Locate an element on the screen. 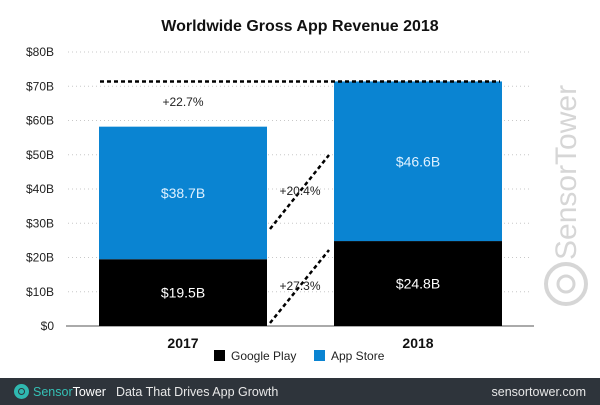 This screenshot has height=405, width=600. legend-label: App Store is located at coordinates (358, 356).